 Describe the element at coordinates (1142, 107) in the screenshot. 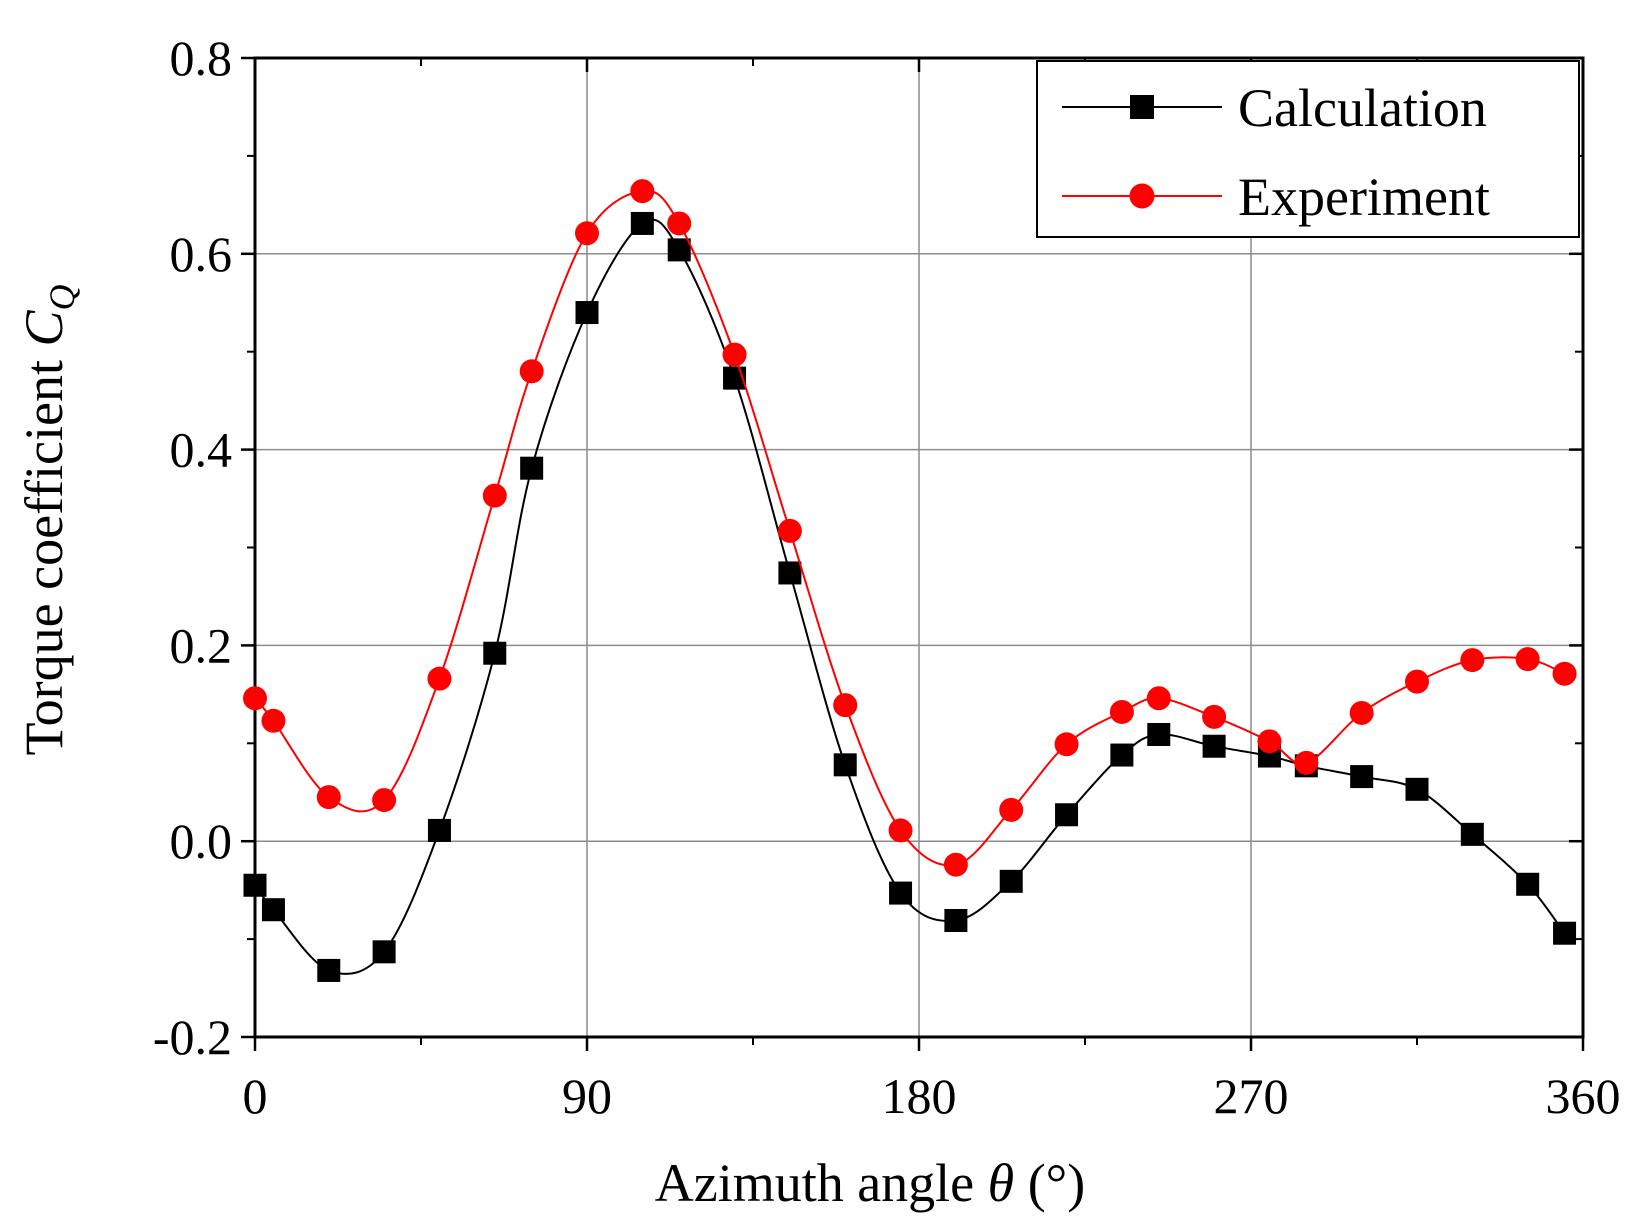

I see `legend-marker-calculation` at that location.